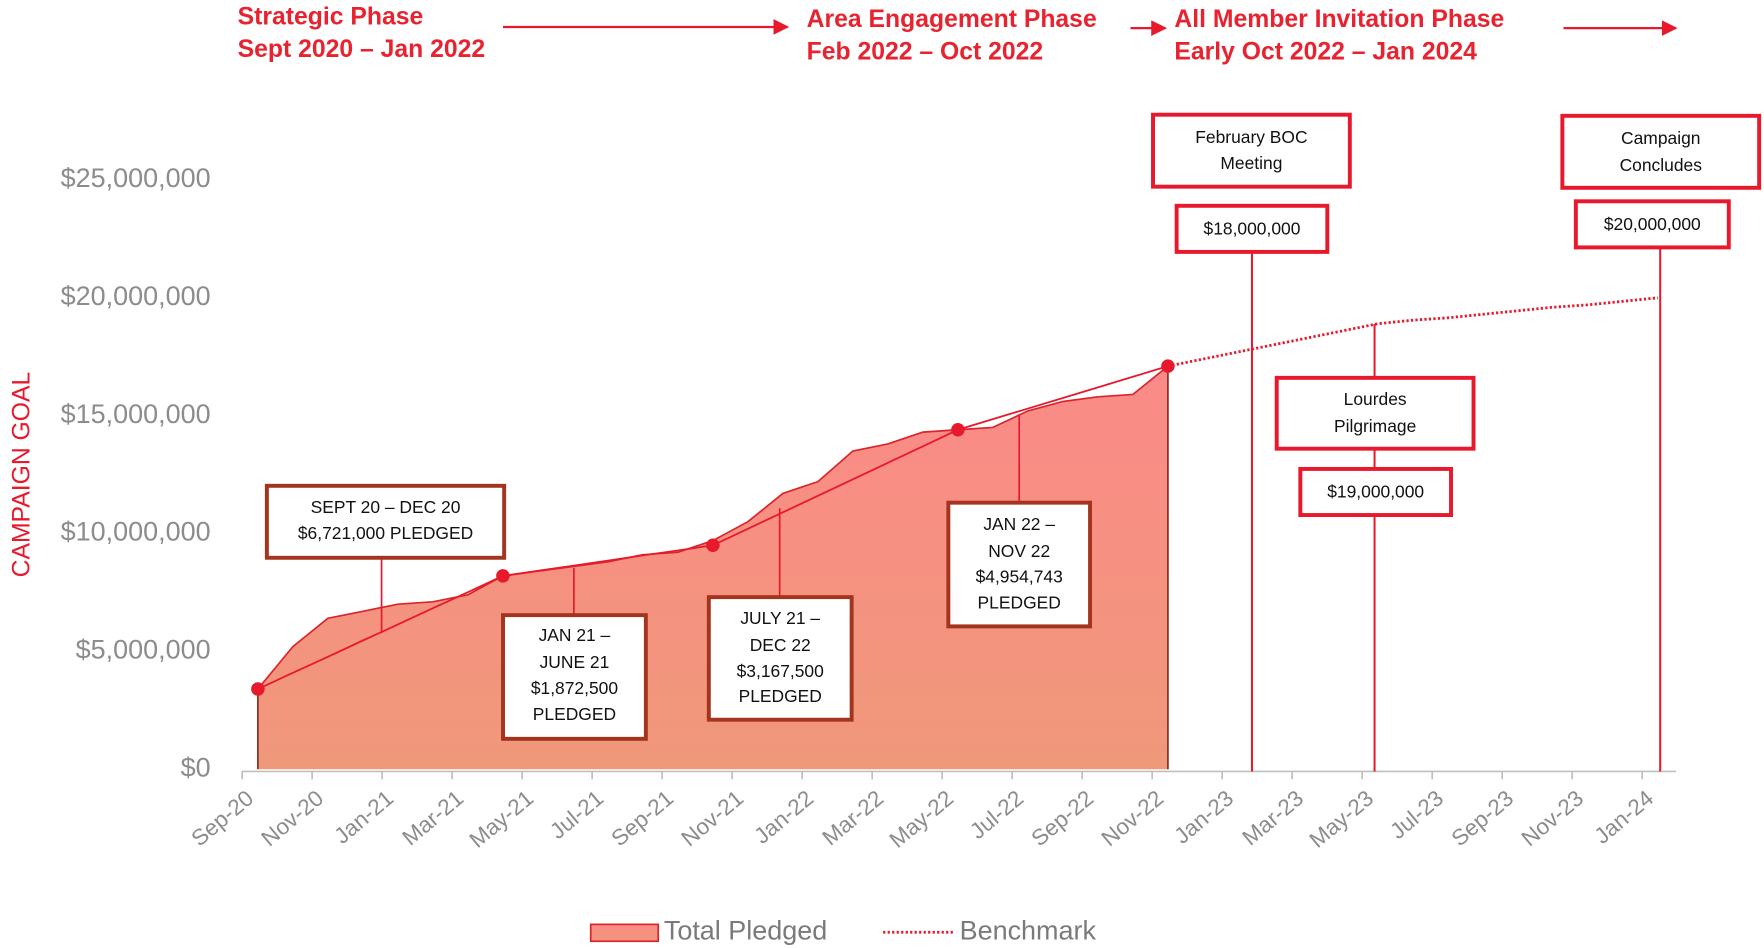  I want to click on callout-text: NOV 22, so click(1019, 551).